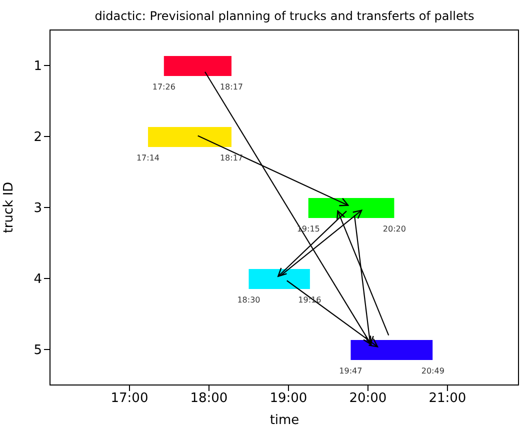 The image size is (520, 428). I want to click on x-tick-label: 20:00, so click(368, 398).